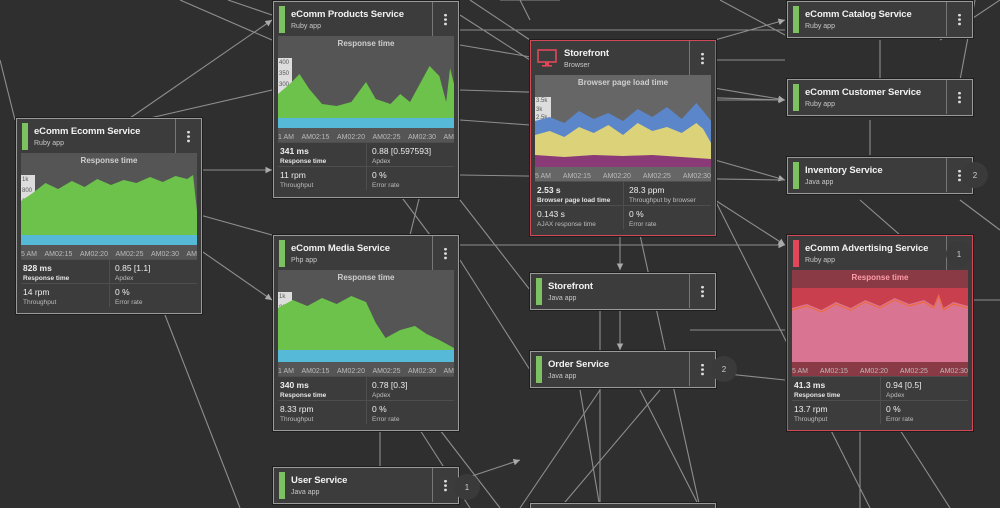  What do you see at coordinates (836, 412) in the screenshot?
I see `metric-throughput: 13.7 rpm Throughput` at bounding box center [836, 412].